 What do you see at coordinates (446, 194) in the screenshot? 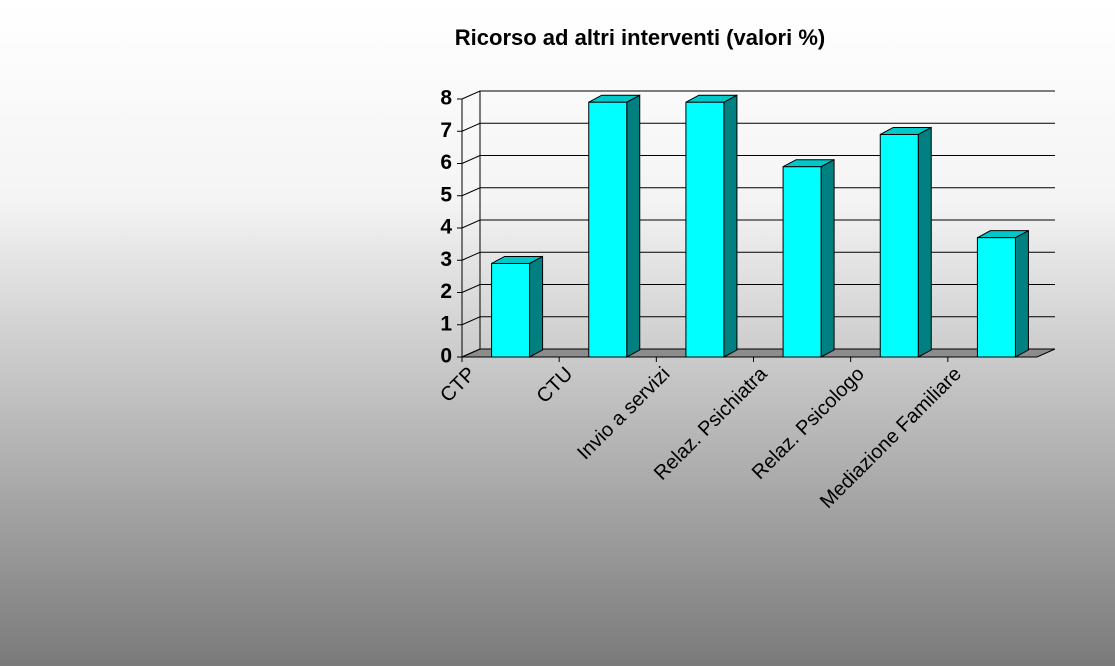
I see `y-tick-label: 5` at bounding box center [446, 194].